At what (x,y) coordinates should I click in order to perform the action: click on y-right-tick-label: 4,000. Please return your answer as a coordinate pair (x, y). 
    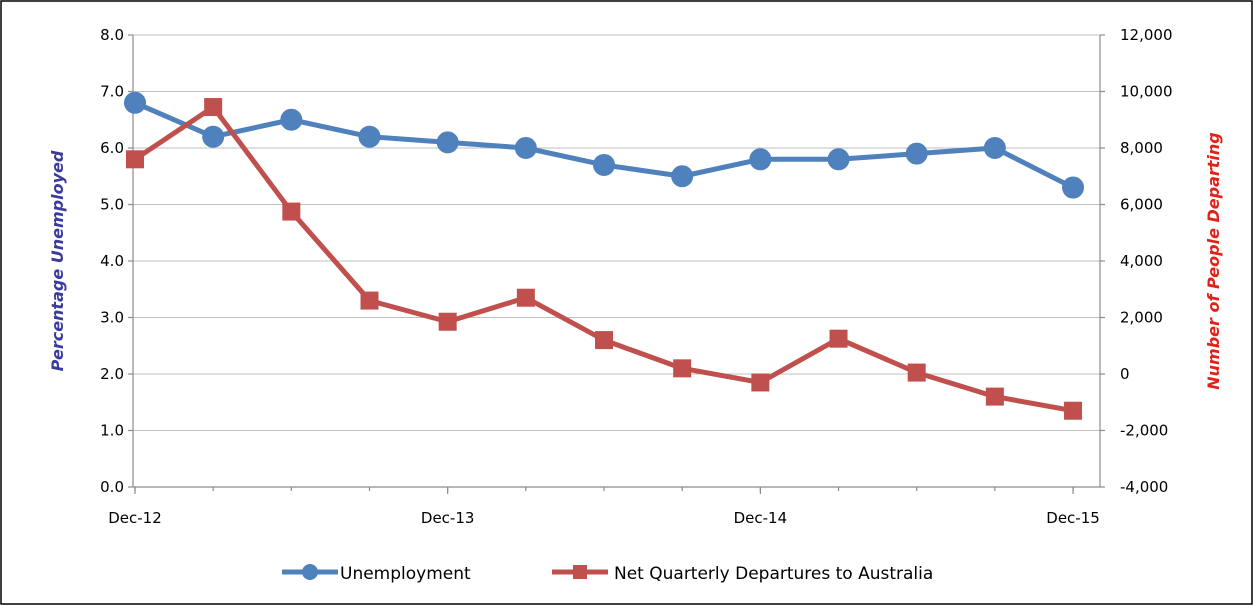
    Looking at the image, I should click on (1141, 261).